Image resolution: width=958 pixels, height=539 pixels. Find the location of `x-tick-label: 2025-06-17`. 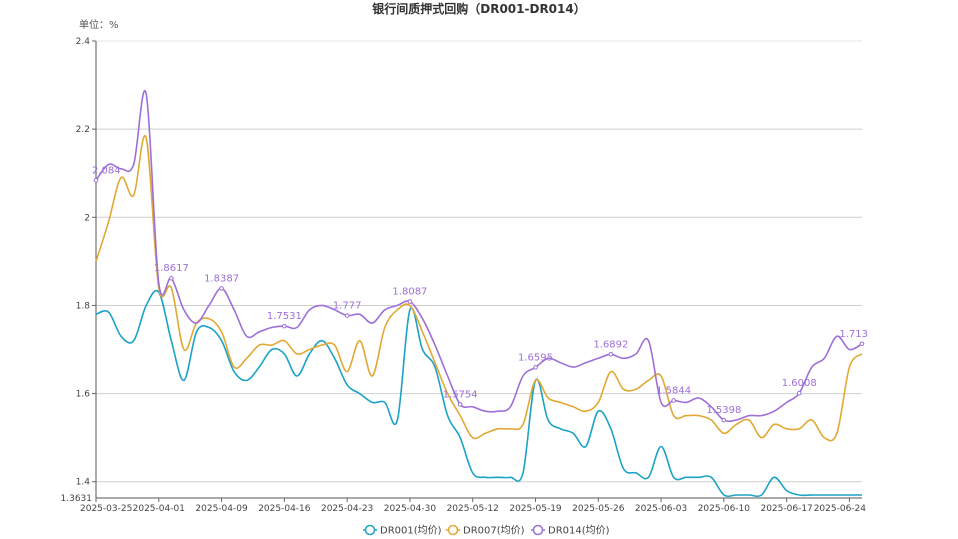

x-tick-label: 2025-06-17 is located at coordinates (786, 509).